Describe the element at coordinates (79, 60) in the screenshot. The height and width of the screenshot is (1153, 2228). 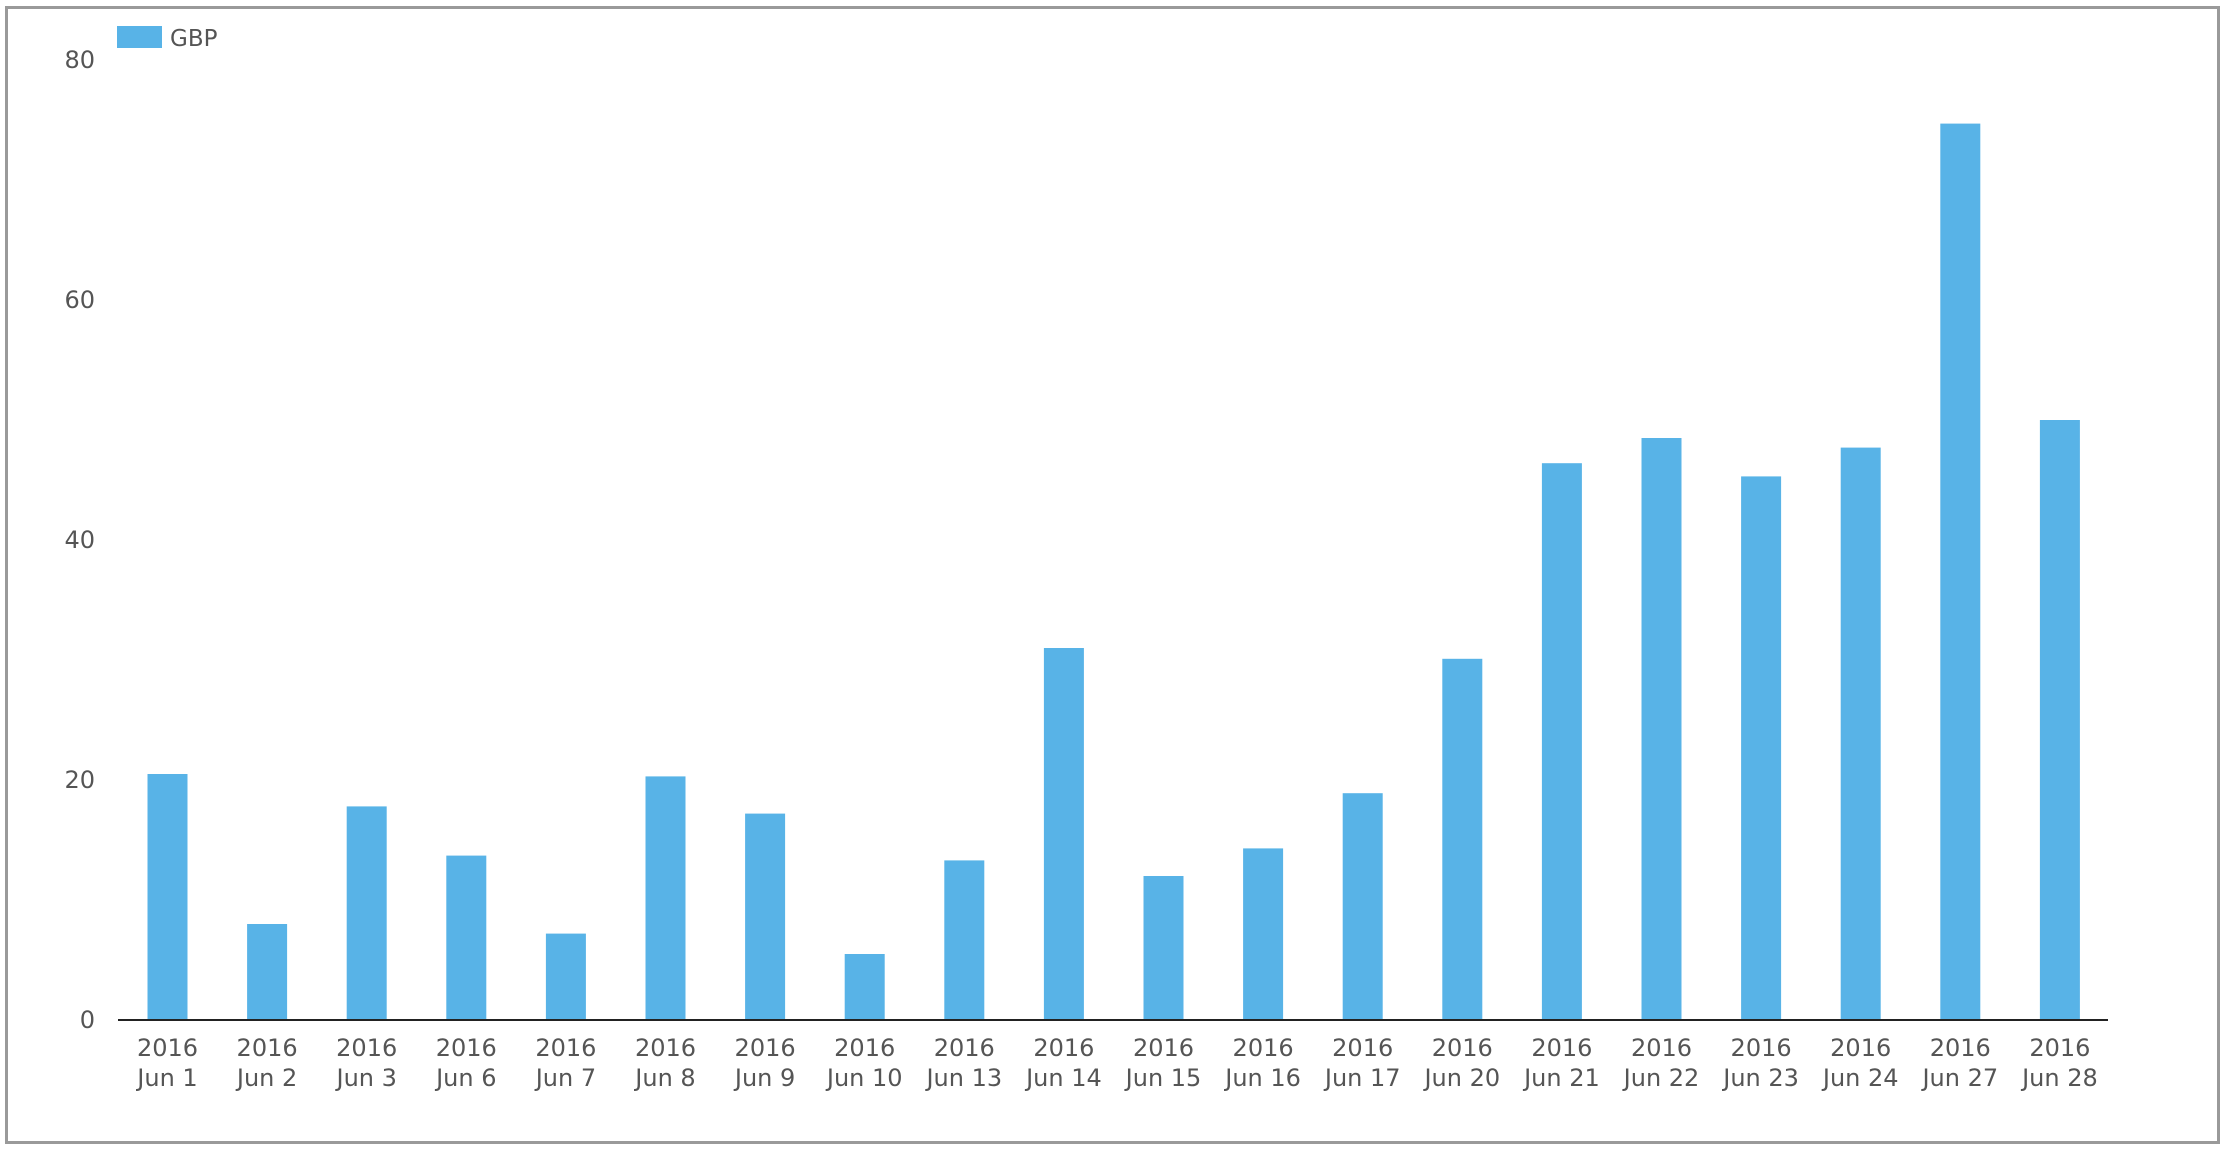
I see `y-tick-label: 80` at that location.